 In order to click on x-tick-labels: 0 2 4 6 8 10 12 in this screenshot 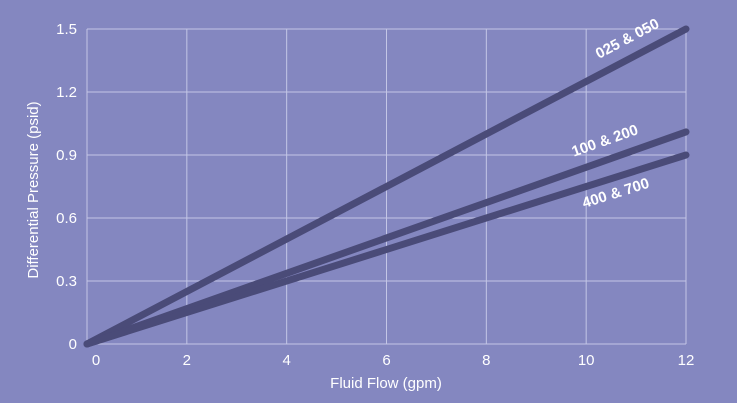, I will do `click(393, 360)`.